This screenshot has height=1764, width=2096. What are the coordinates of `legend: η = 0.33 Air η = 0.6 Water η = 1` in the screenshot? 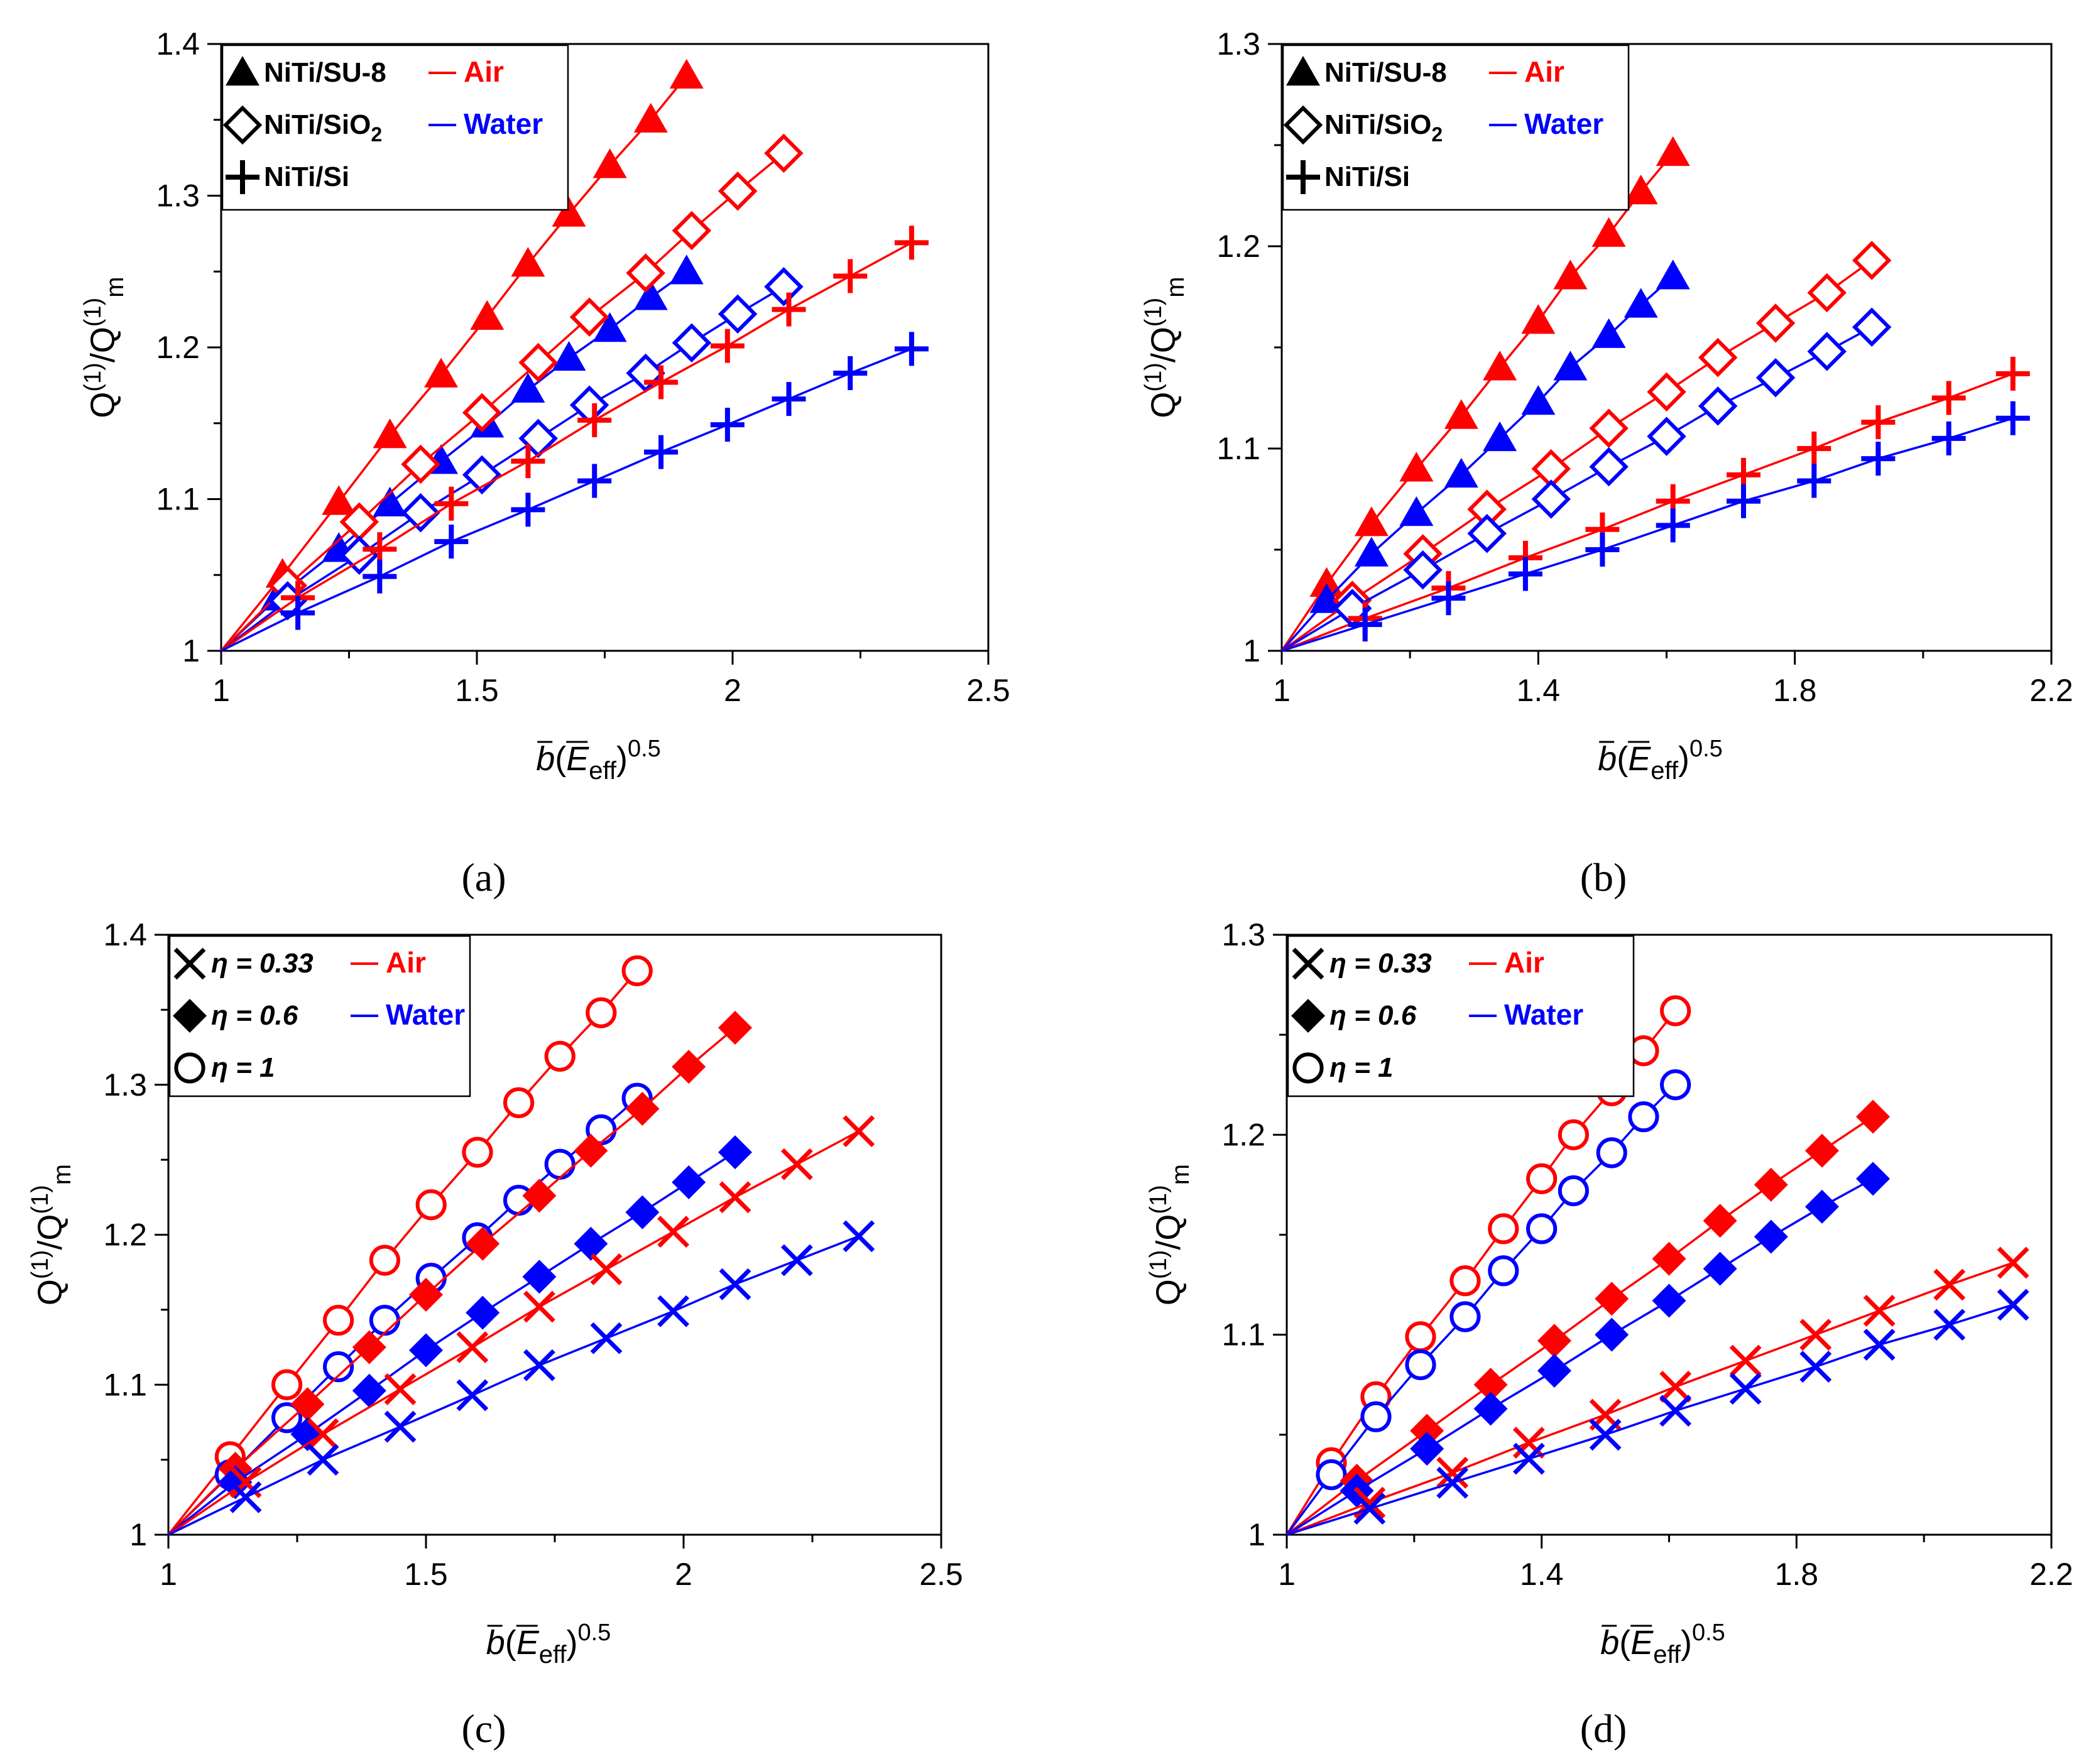 It's located at (1461, 1016).